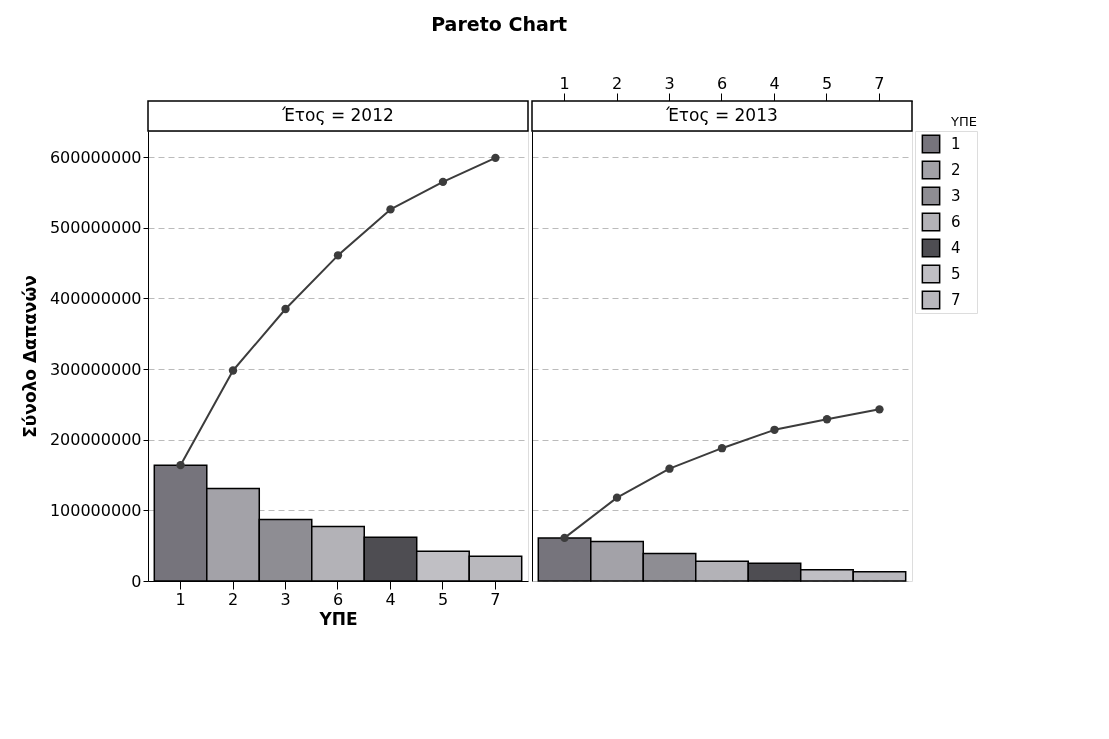 This screenshot has width=1109, height=739. I want to click on y-tick-label: 300000000, so click(95, 369).